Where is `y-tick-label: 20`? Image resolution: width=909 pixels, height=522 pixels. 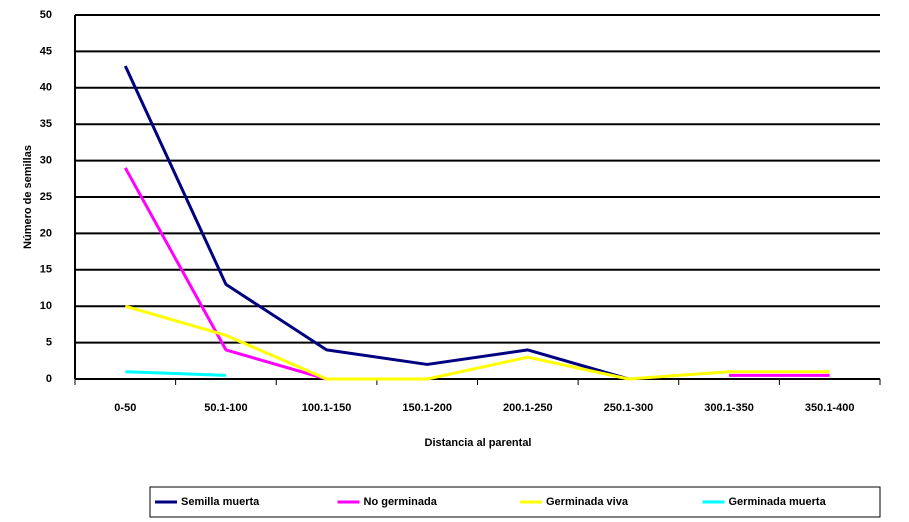
y-tick-label: 20 is located at coordinates (46, 233).